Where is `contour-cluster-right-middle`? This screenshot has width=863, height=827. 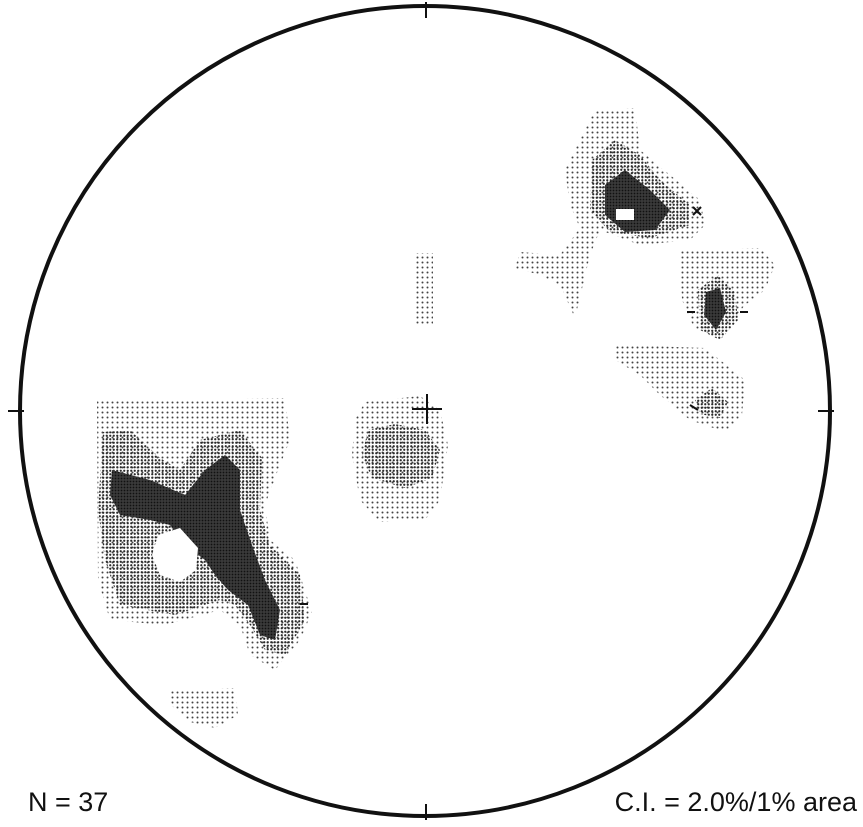 contour-cluster-right-middle is located at coordinates (695, 340).